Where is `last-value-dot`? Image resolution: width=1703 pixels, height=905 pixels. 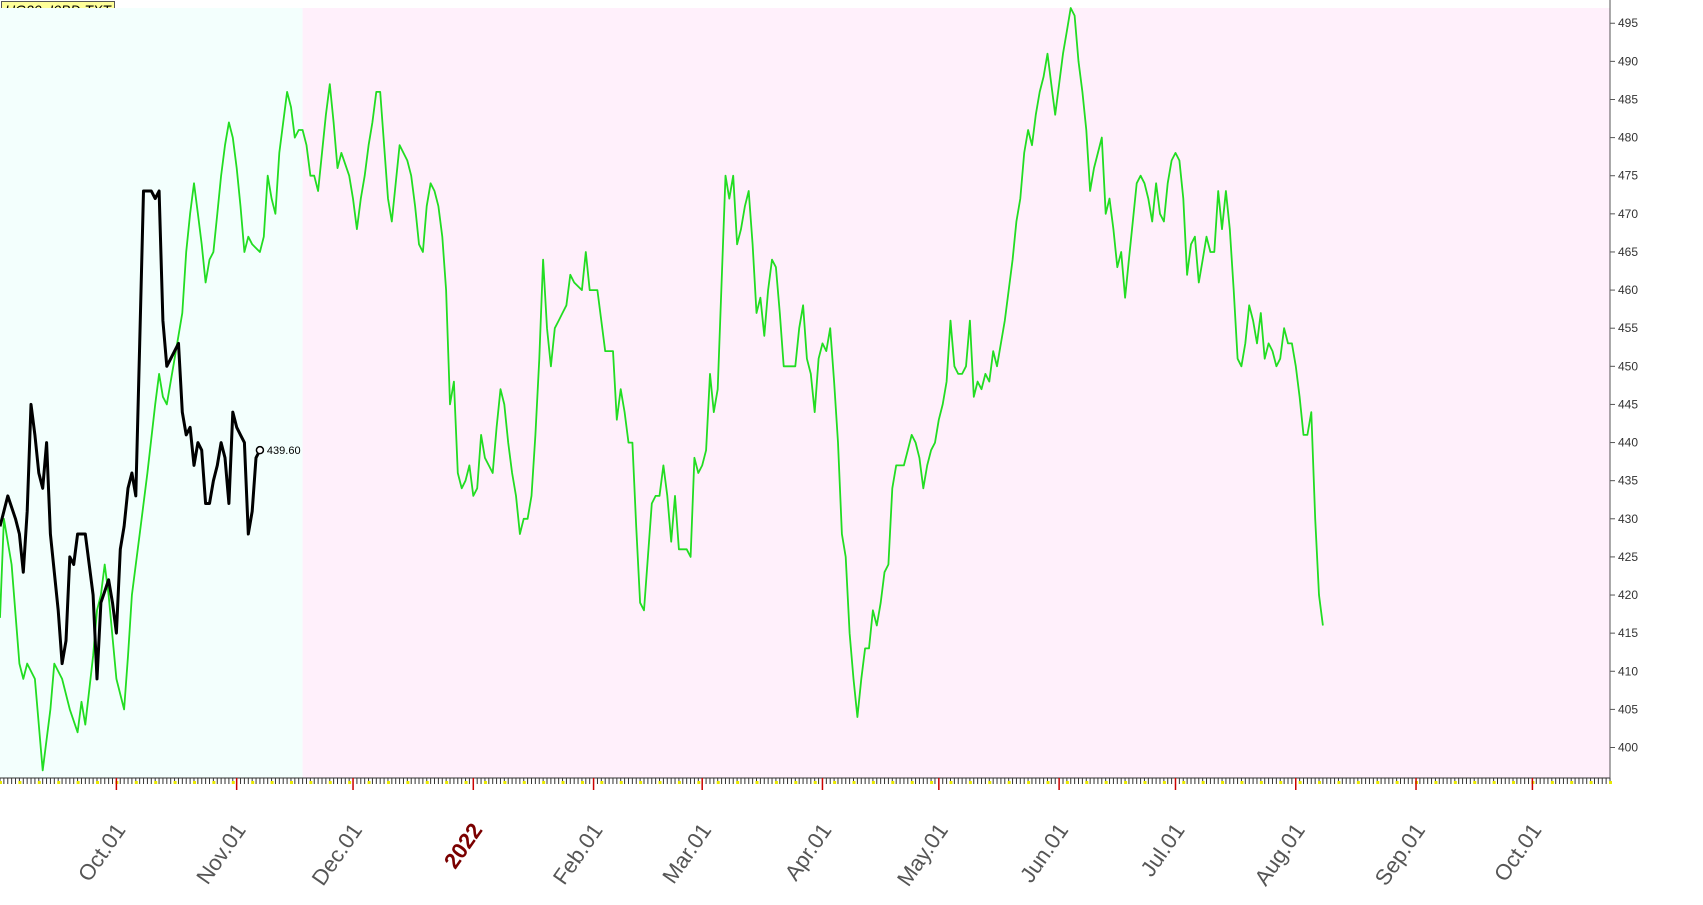 last-value-dot is located at coordinates (260, 450).